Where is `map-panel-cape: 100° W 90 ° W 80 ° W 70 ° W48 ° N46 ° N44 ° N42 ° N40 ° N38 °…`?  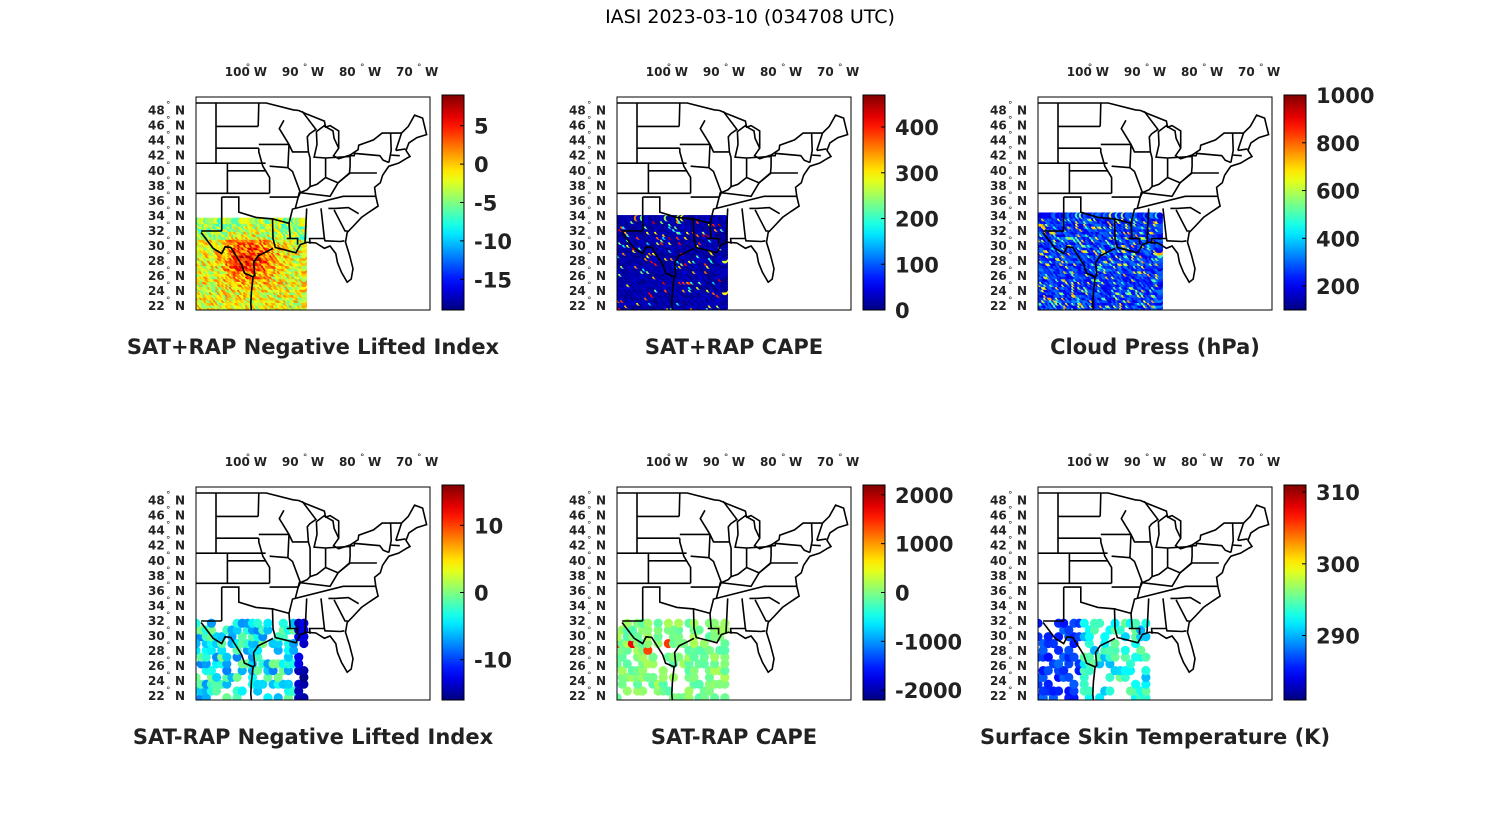
map-panel-cape: 100° W 90 ° W 80 ° W 70 ° W48 ° N46 ° N44 ° N42 ° N40 ° N38 °… is located at coordinates (754, 211).